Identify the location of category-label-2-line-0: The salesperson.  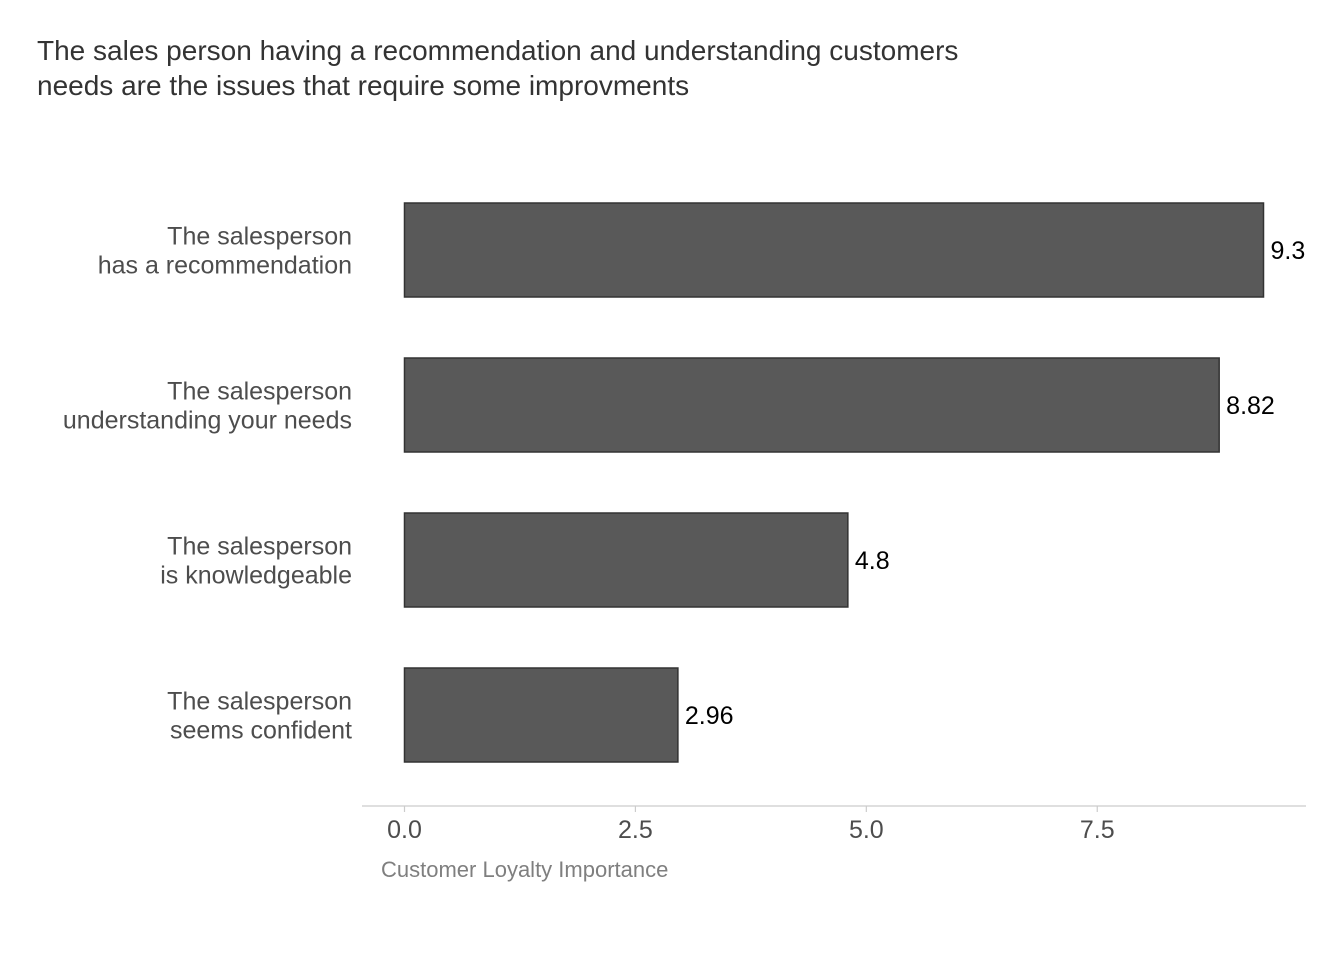
(259, 547).